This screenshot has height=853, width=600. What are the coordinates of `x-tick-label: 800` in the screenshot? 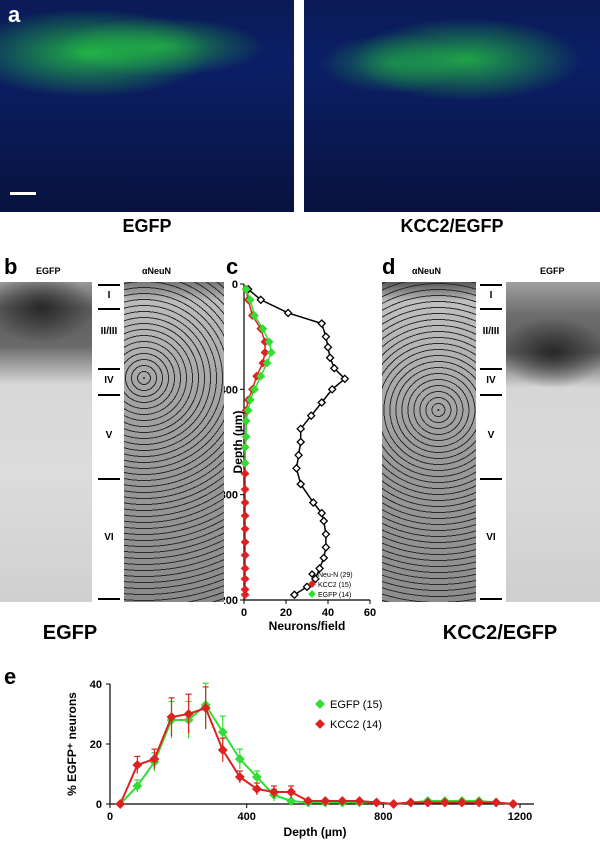 It's located at (383, 817).